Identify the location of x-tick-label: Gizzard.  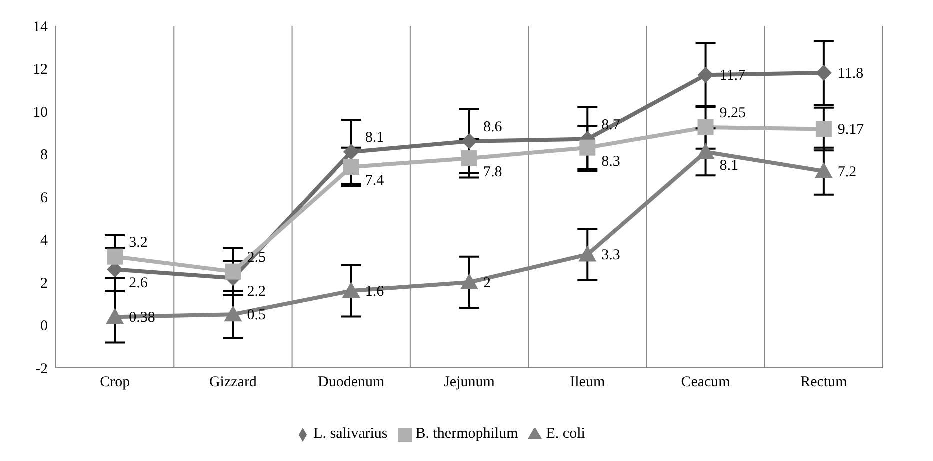
(233, 382).